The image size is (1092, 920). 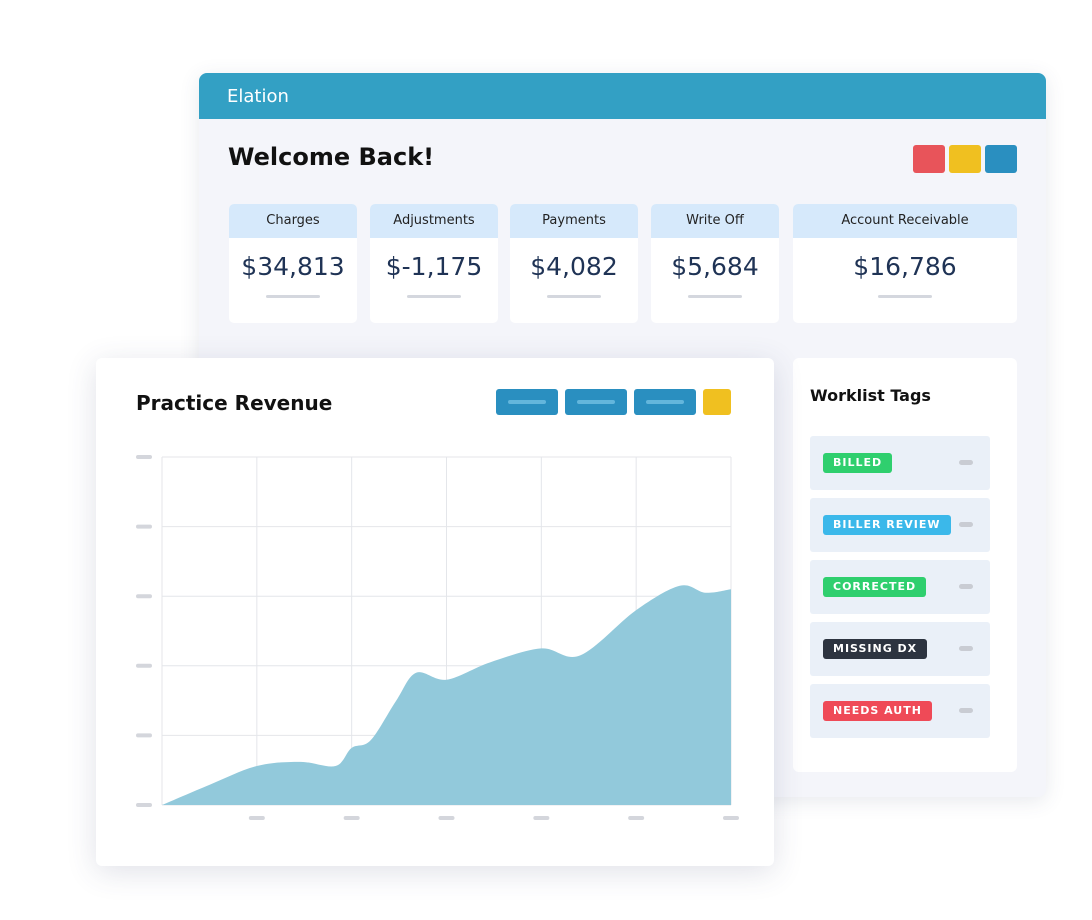 I want to click on clock-button, so click(x=965, y=159).